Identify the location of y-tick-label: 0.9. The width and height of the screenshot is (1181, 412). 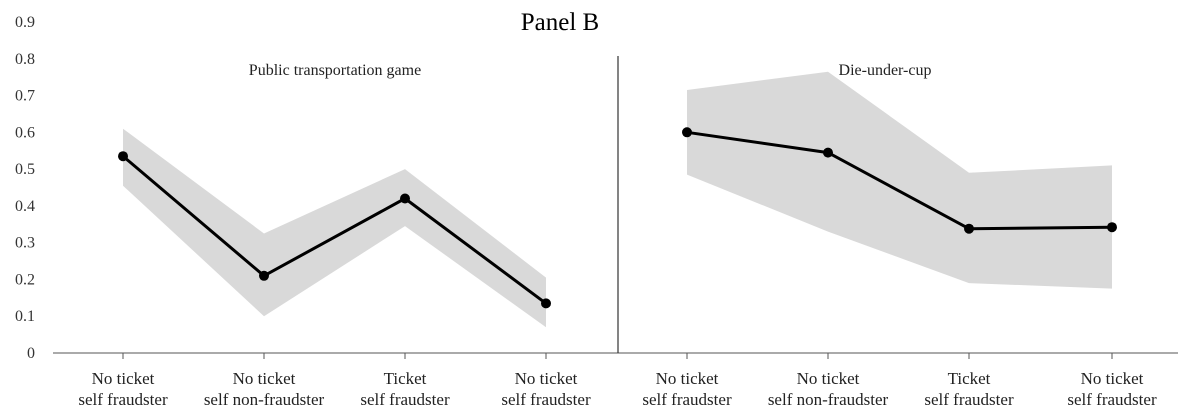
(25, 22).